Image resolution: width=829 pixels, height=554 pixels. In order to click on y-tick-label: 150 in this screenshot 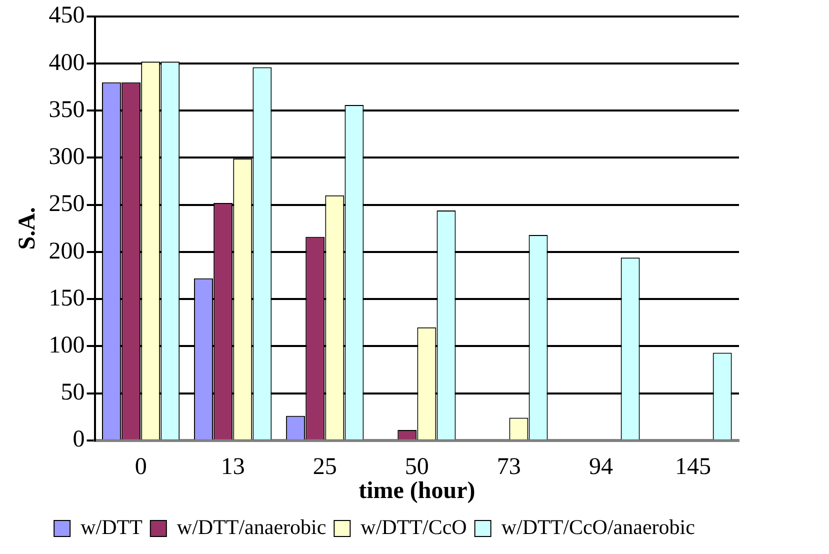, I will do `click(66, 298)`.